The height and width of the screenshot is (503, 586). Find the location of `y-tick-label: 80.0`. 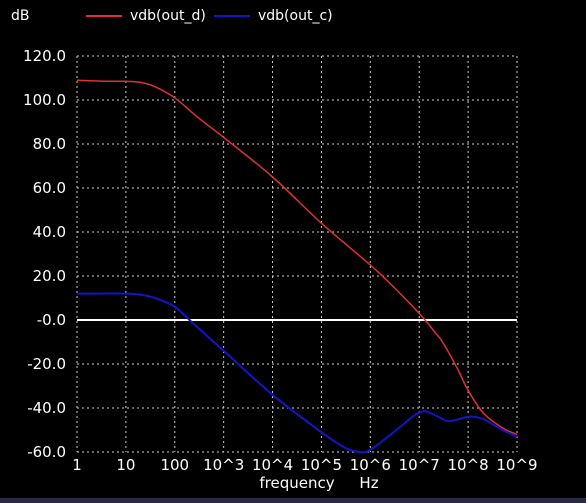

y-tick-label: 80.0 is located at coordinates (49, 144).